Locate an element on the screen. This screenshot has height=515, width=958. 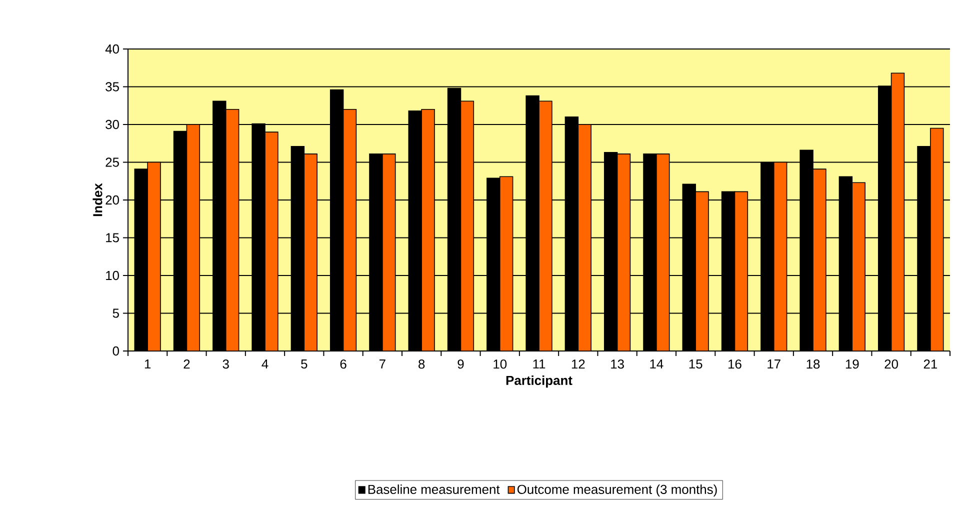
y-tick-label: 0 is located at coordinates (115, 351).